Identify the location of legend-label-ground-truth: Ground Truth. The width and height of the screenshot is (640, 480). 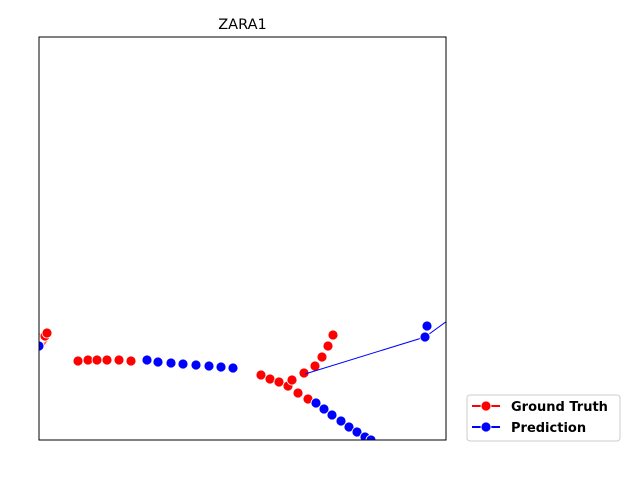
(559, 407).